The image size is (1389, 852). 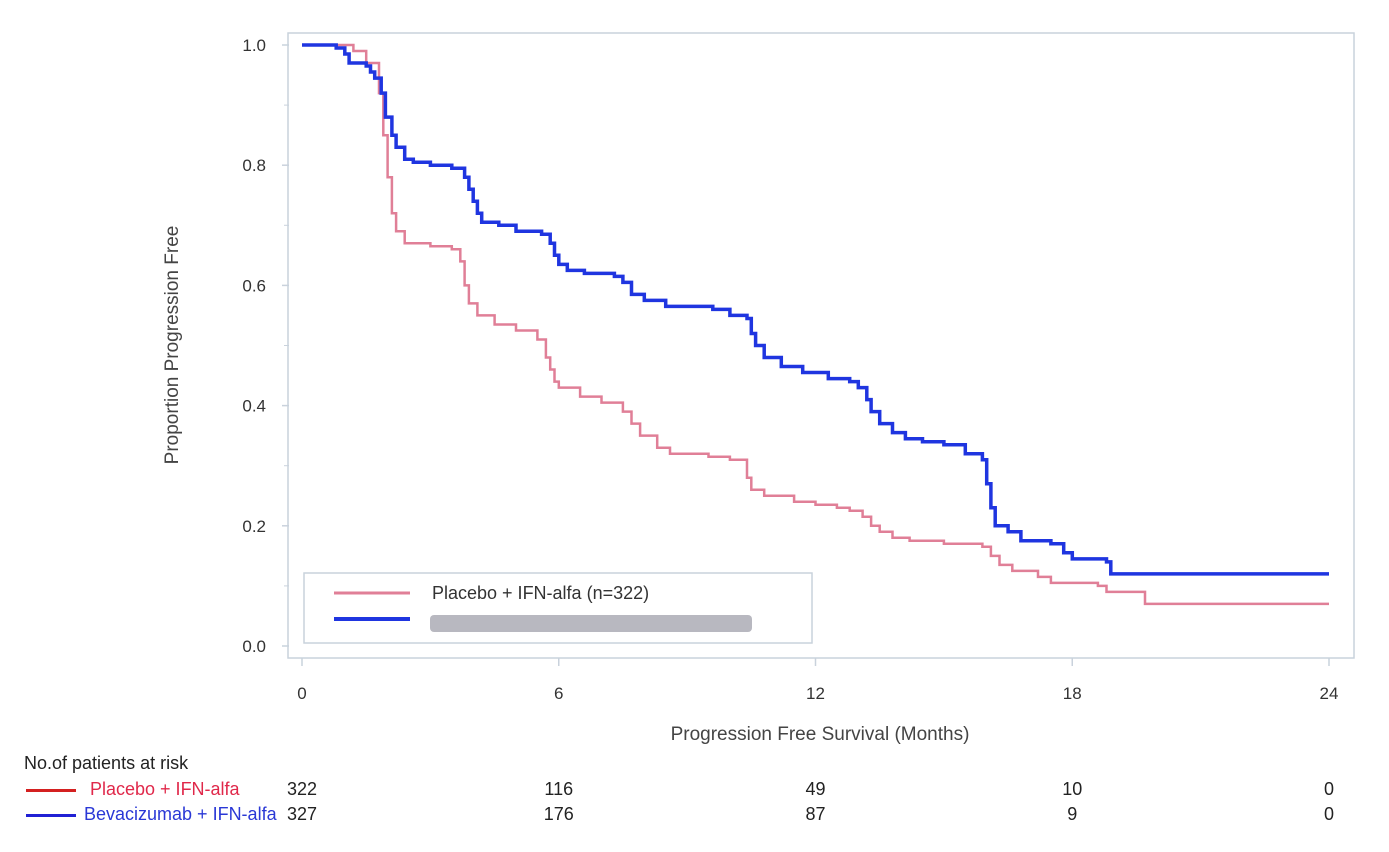 What do you see at coordinates (165, 789) in the screenshot?
I see `risk-label-0: Placebo + IFN-alfa` at bounding box center [165, 789].